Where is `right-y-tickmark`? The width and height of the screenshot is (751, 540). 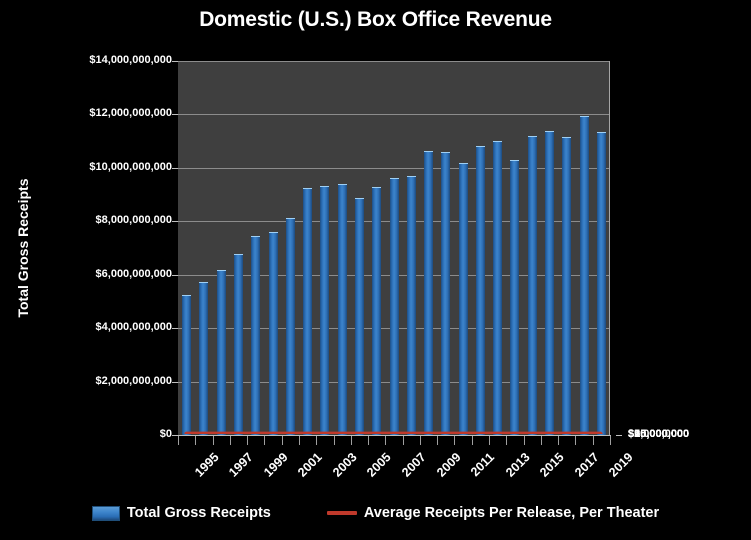 right-y-tickmark is located at coordinates (619, 435).